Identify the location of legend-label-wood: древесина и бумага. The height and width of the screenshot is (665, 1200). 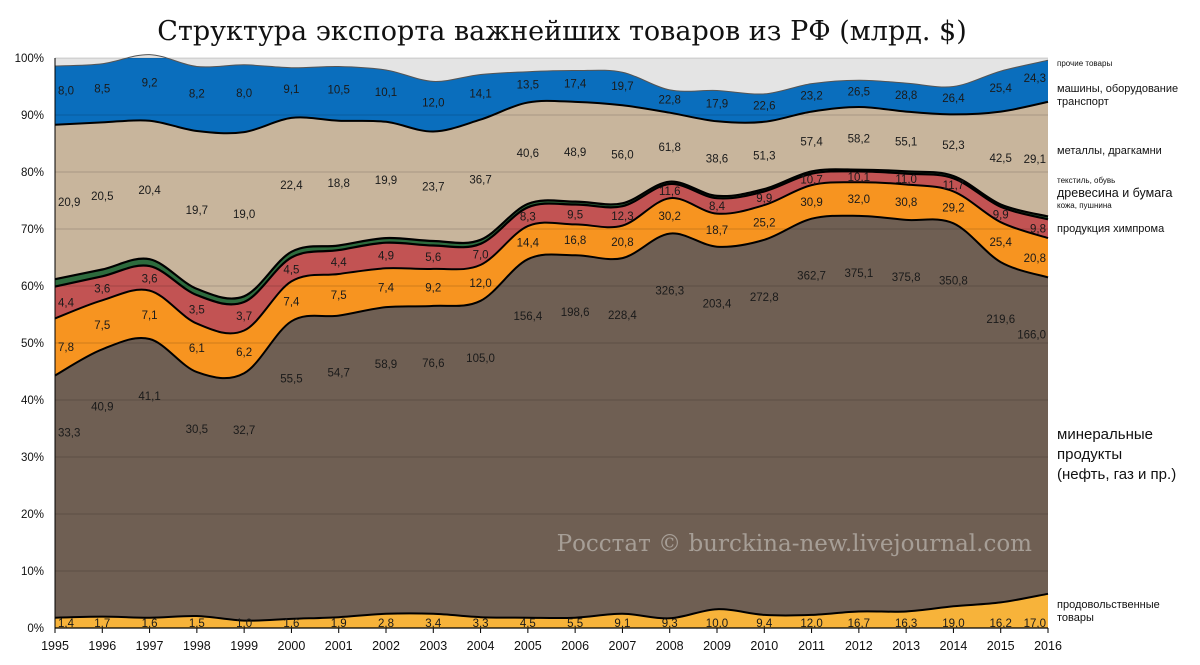
(1114, 193).